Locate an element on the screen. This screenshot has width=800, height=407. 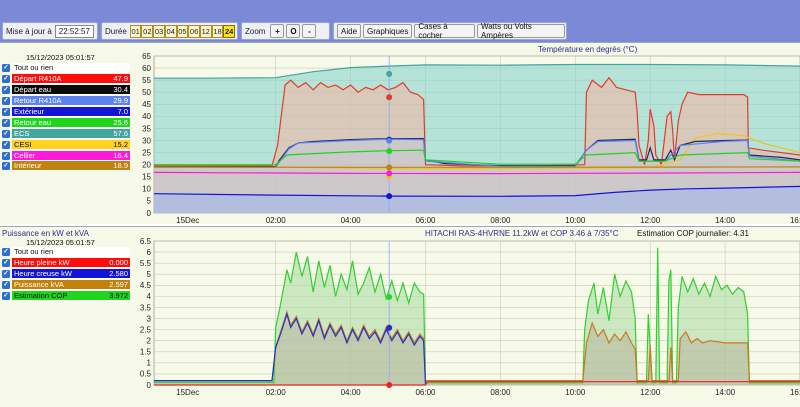
power-legend-row: ✓ Heure creuse kW 2.580 is located at coordinates (66, 274).